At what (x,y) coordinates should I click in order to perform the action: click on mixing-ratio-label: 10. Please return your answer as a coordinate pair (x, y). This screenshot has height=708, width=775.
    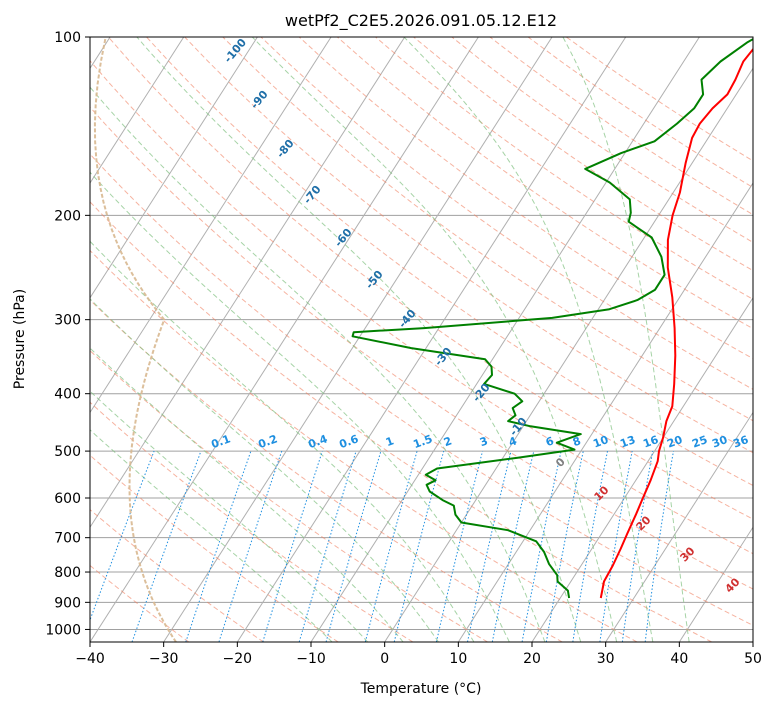
    Looking at the image, I should click on (600, 442).